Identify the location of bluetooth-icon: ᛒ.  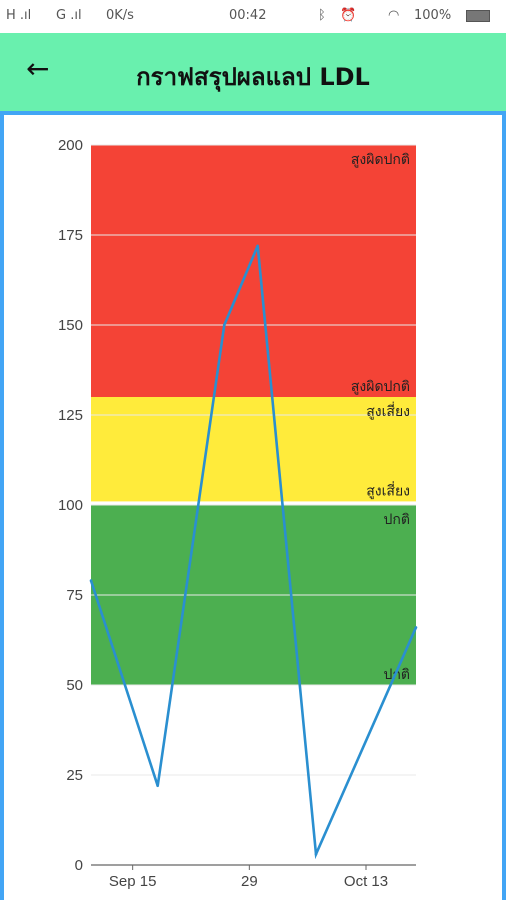
(322, 15).